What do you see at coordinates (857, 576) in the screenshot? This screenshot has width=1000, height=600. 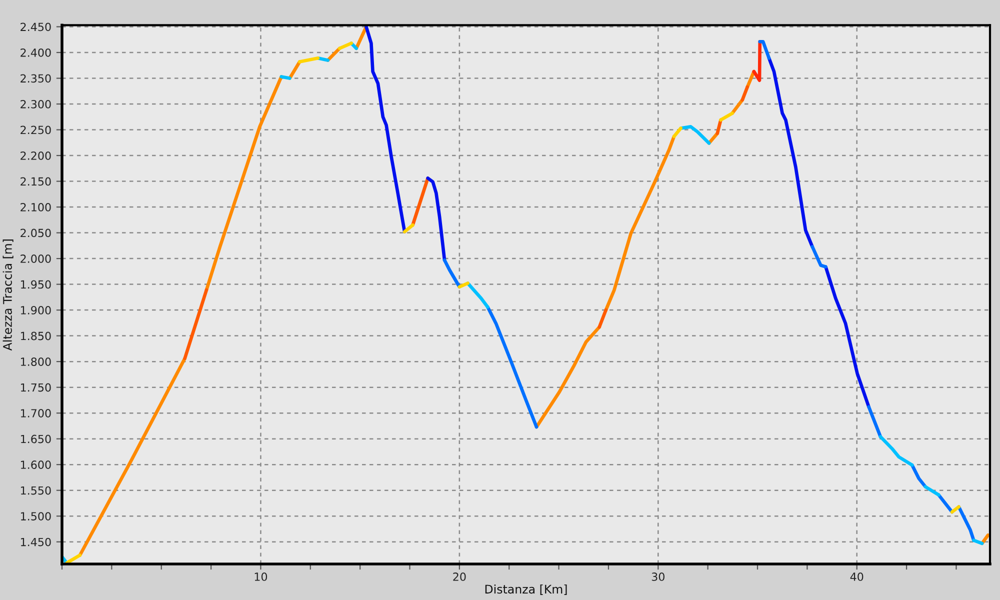 I see `x-tick-label: 40` at bounding box center [857, 576].